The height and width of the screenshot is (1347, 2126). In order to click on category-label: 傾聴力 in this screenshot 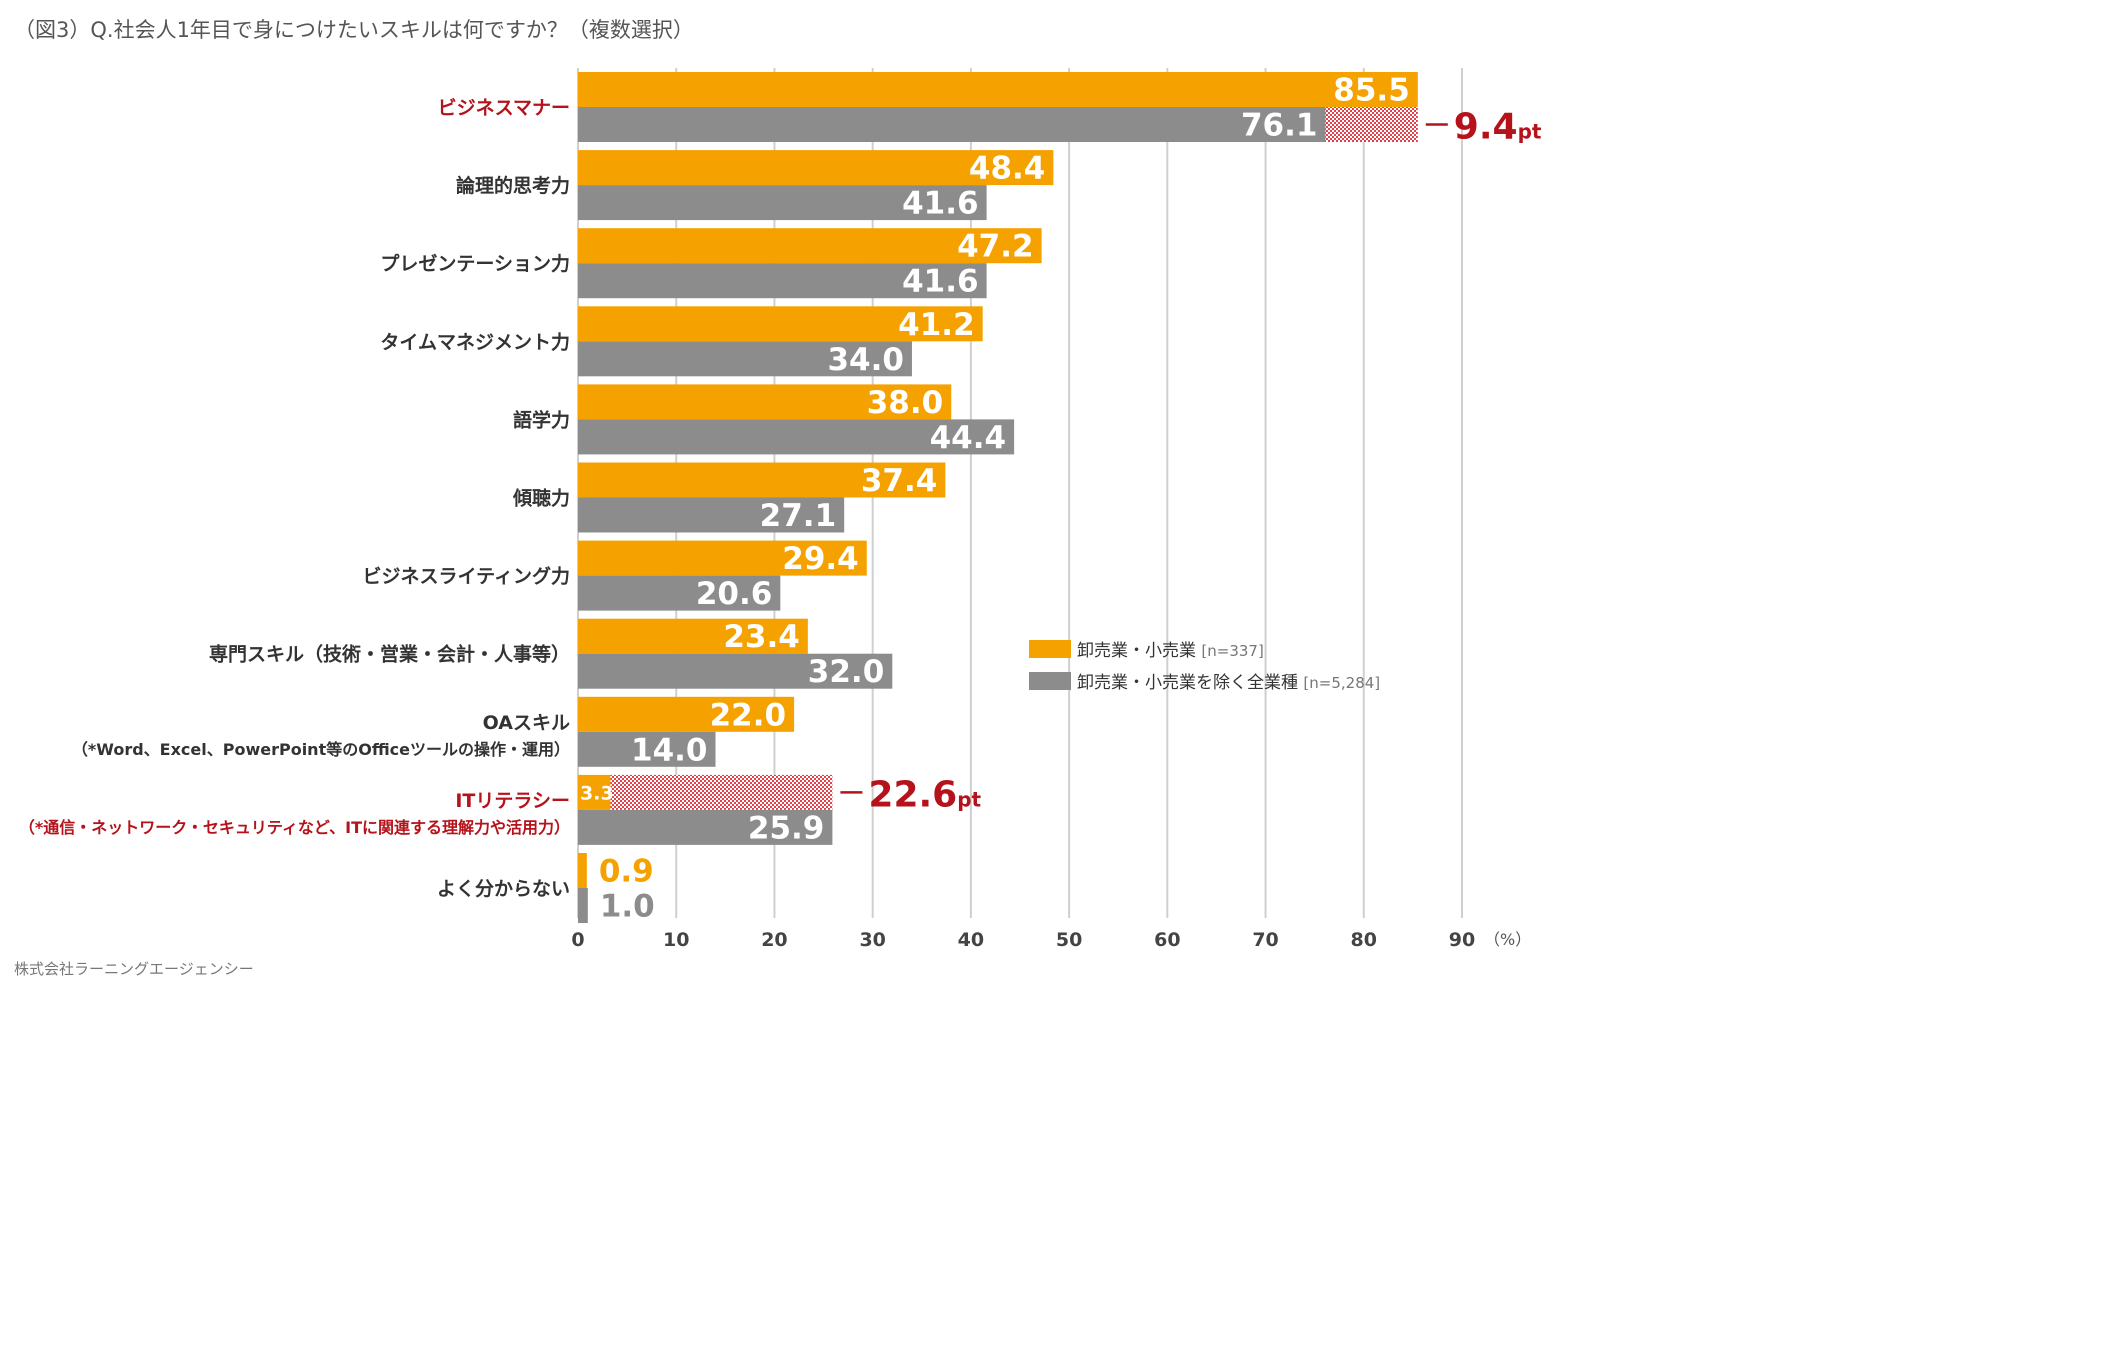, I will do `click(541, 498)`.